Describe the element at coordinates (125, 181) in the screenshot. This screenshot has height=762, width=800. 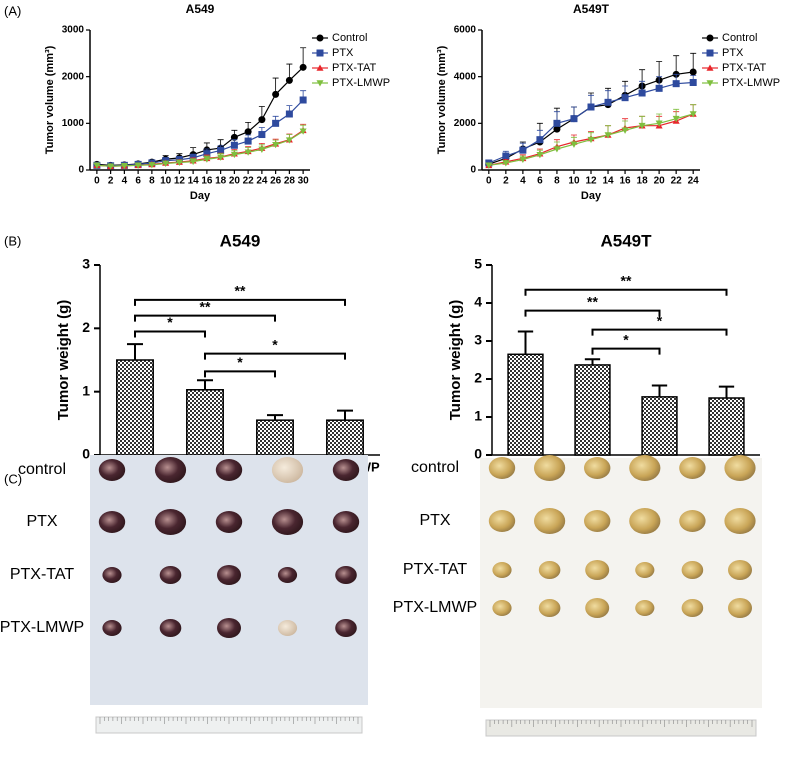
I see `x-tick-label: 4` at that location.